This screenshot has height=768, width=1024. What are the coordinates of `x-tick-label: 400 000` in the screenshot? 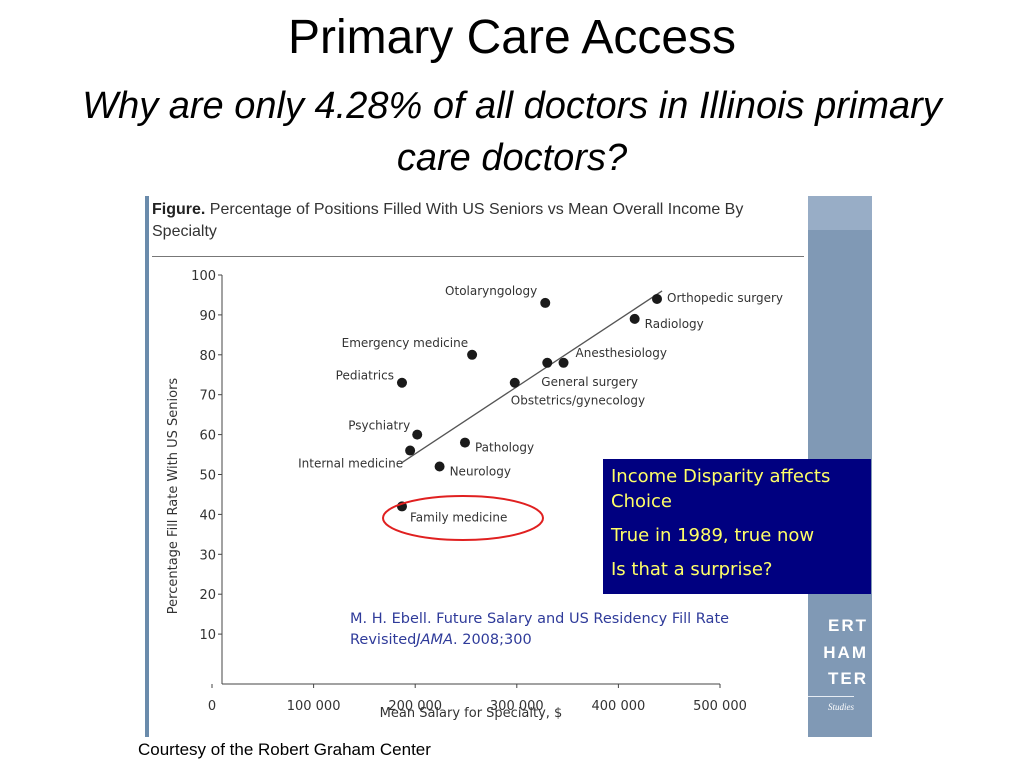 It's located at (619, 706).